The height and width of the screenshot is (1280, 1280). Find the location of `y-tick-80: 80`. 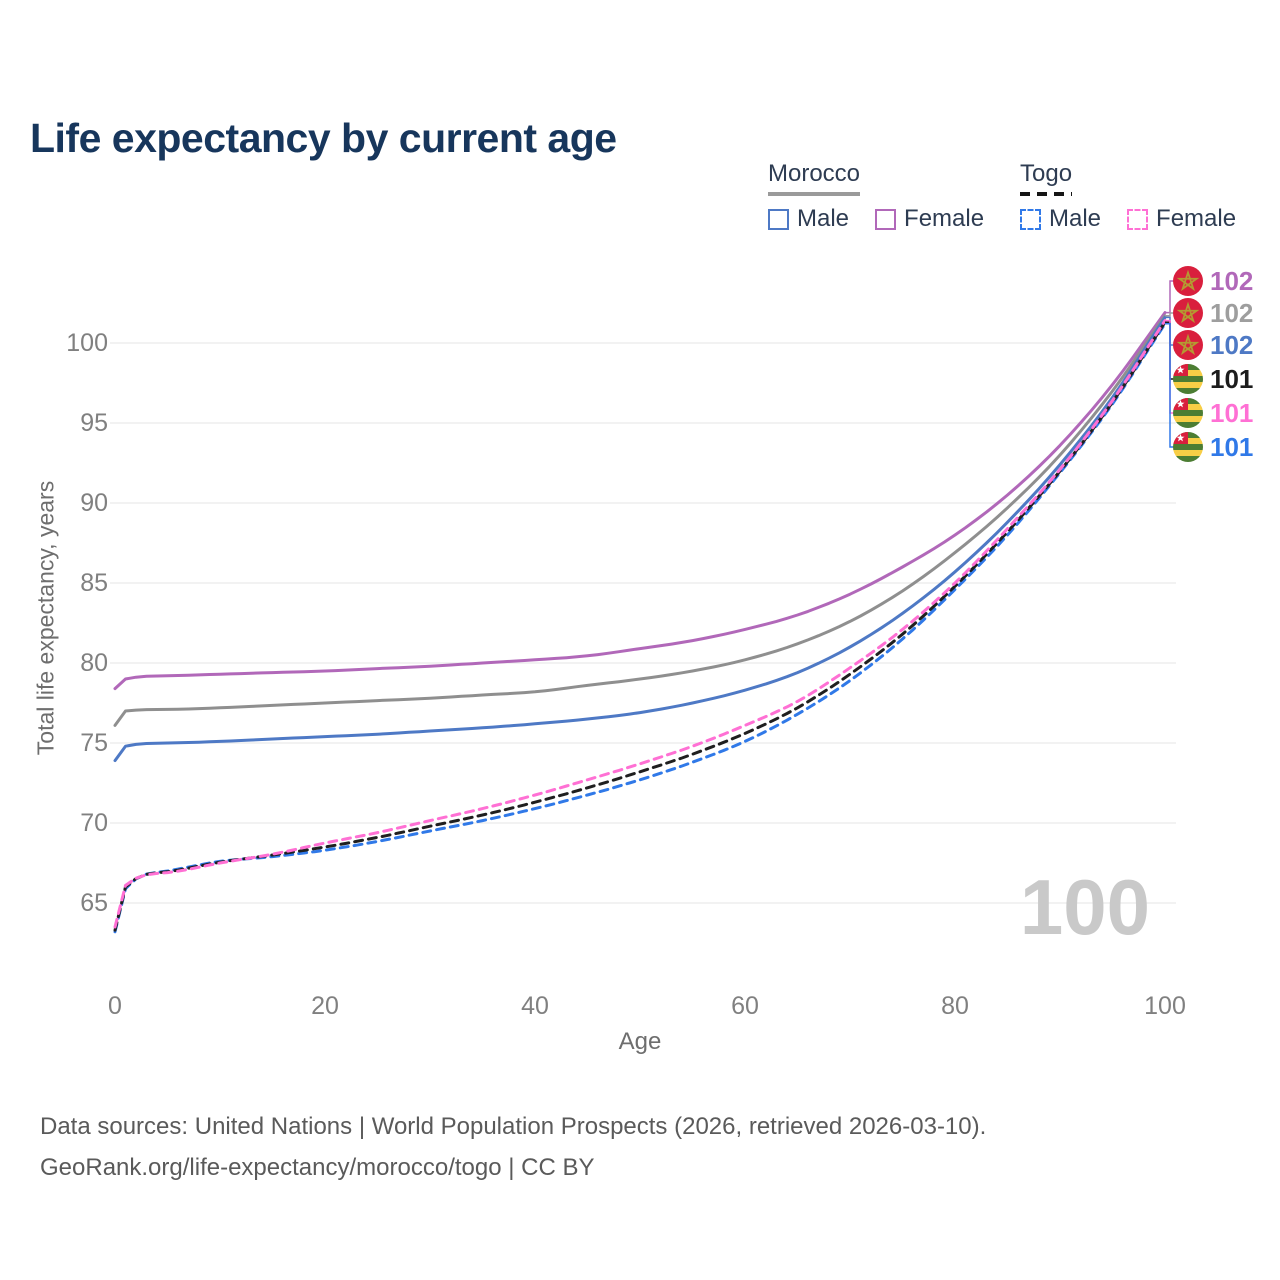

y-tick-80: 80 is located at coordinates (94, 663).